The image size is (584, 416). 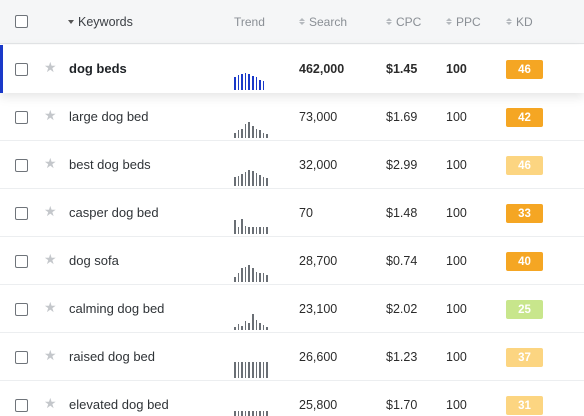 What do you see at coordinates (292, 309) in the screenshot?
I see `table-row: ★ calming dog bed 23,100 $2.02 100 25` at bounding box center [292, 309].